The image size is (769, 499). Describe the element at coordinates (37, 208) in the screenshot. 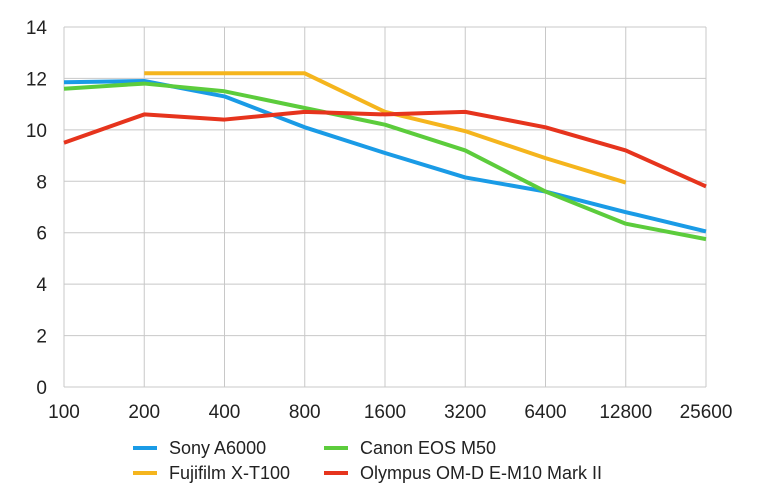

I see `y-axis-ticks: 0 2 4 6 8 10 12 14` at that location.